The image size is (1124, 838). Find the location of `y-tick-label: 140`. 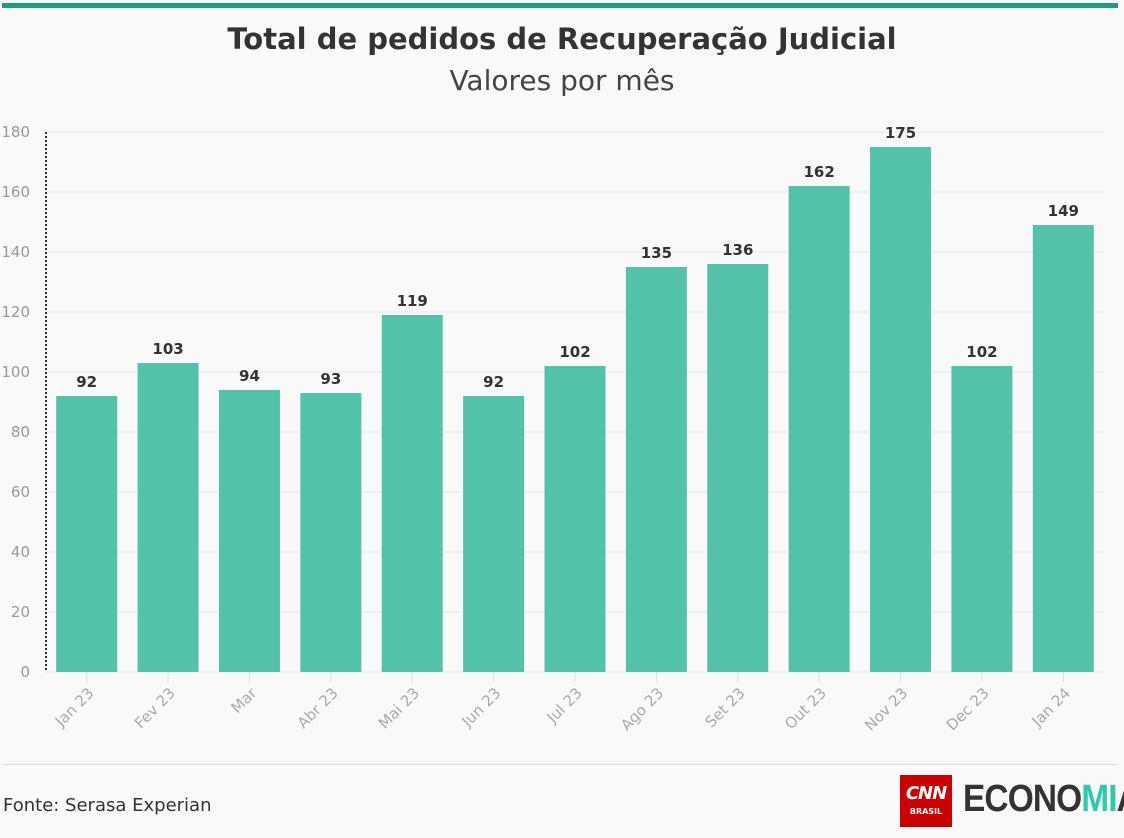

y-tick-label: 140 is located at coordinates (15, 252).